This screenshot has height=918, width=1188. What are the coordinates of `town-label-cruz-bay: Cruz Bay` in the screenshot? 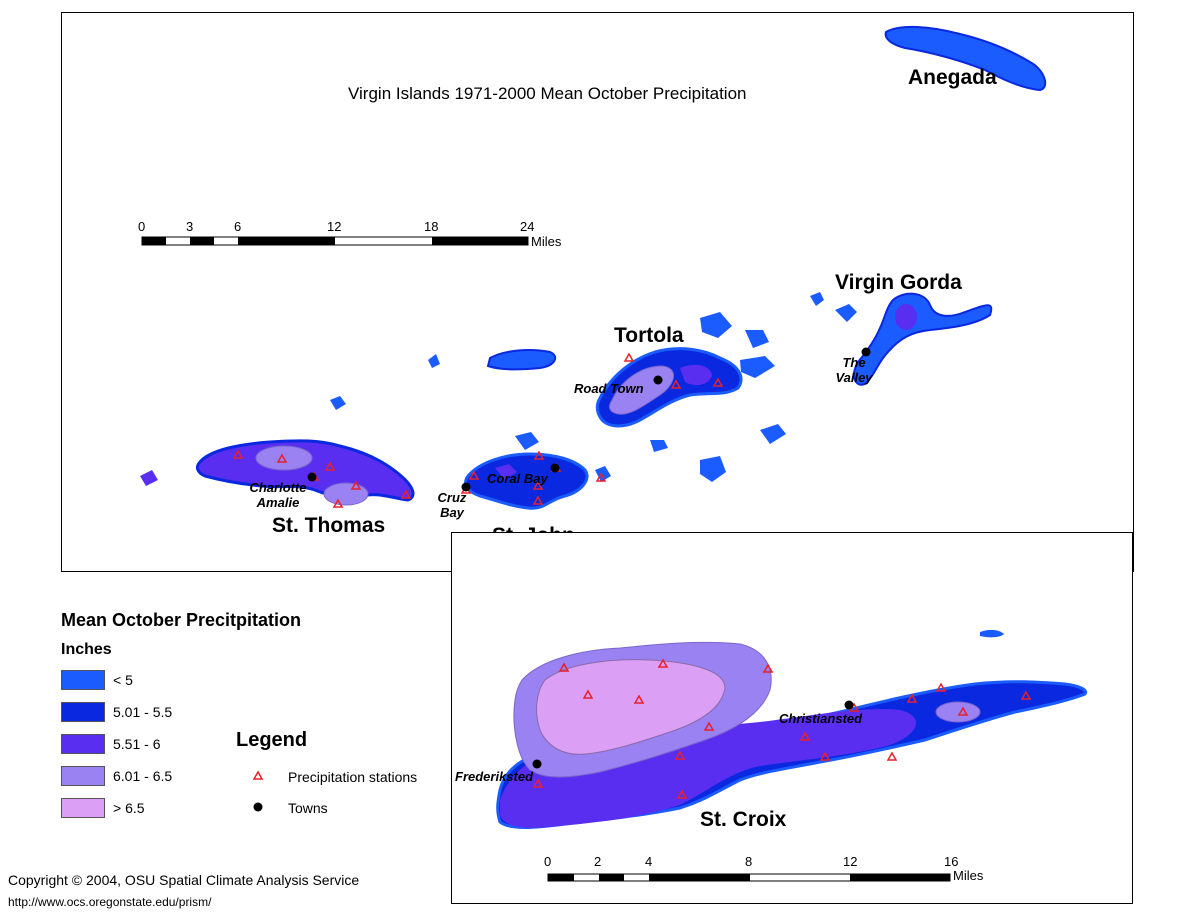 It's located at (452, 505).